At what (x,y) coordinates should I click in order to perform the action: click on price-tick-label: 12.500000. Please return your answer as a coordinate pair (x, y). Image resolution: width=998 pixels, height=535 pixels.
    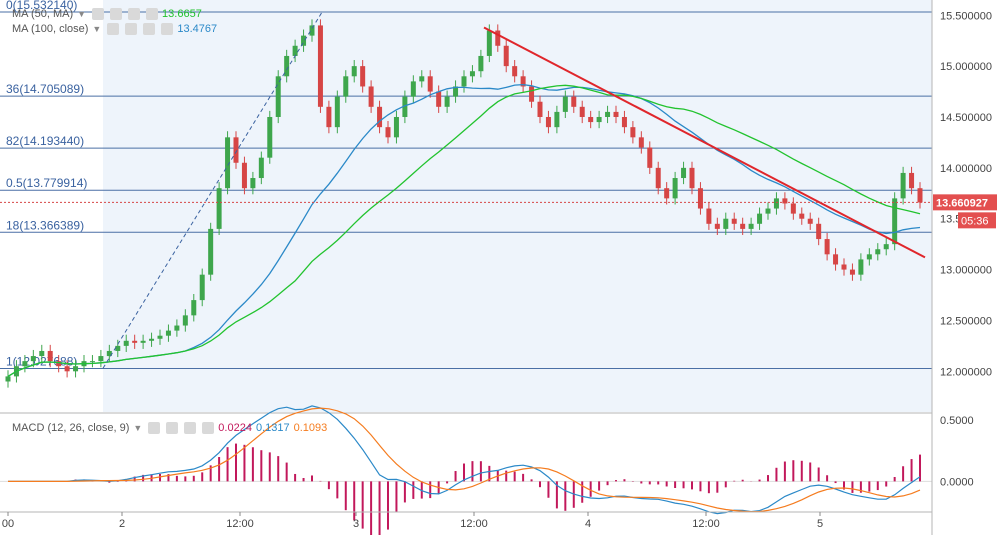
    Looking at the image, I should click on (966, 321).